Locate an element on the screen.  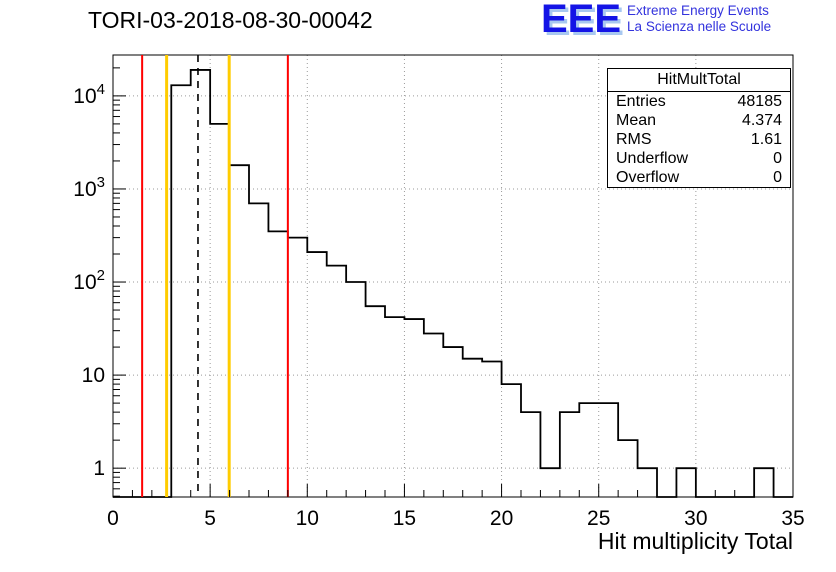
y-tick-label: 10⁴ is located at coordinates (89, 94).